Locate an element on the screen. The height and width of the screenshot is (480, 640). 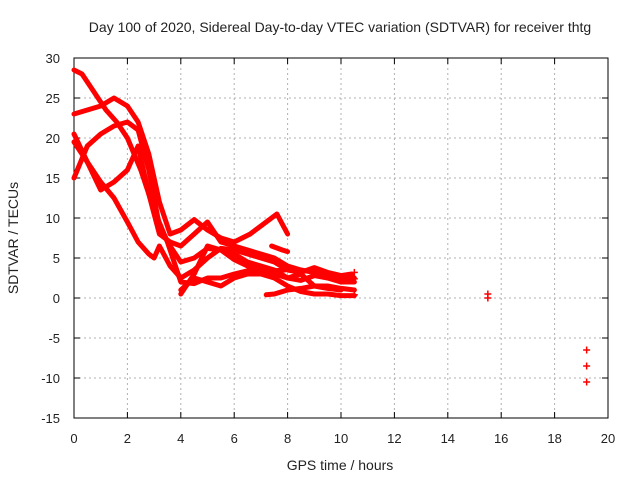
x-tick-label: 20 is located at coordinates (608, 438).